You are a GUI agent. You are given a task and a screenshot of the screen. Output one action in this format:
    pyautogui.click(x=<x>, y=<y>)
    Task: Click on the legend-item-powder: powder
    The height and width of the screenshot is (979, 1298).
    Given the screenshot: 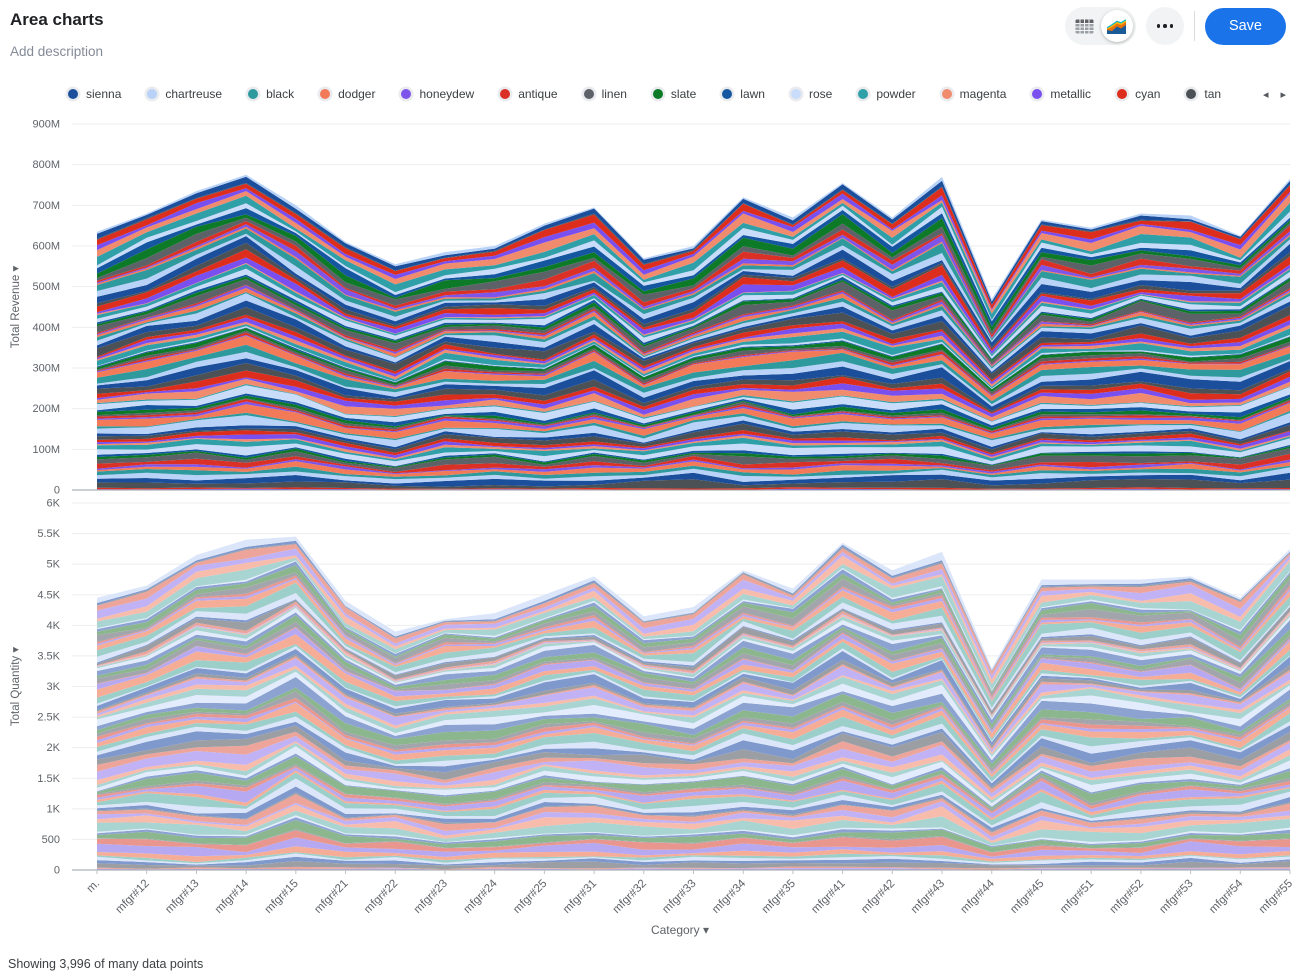 What is the action you would take?
    pyautogui.click(x=887, y=94)
    